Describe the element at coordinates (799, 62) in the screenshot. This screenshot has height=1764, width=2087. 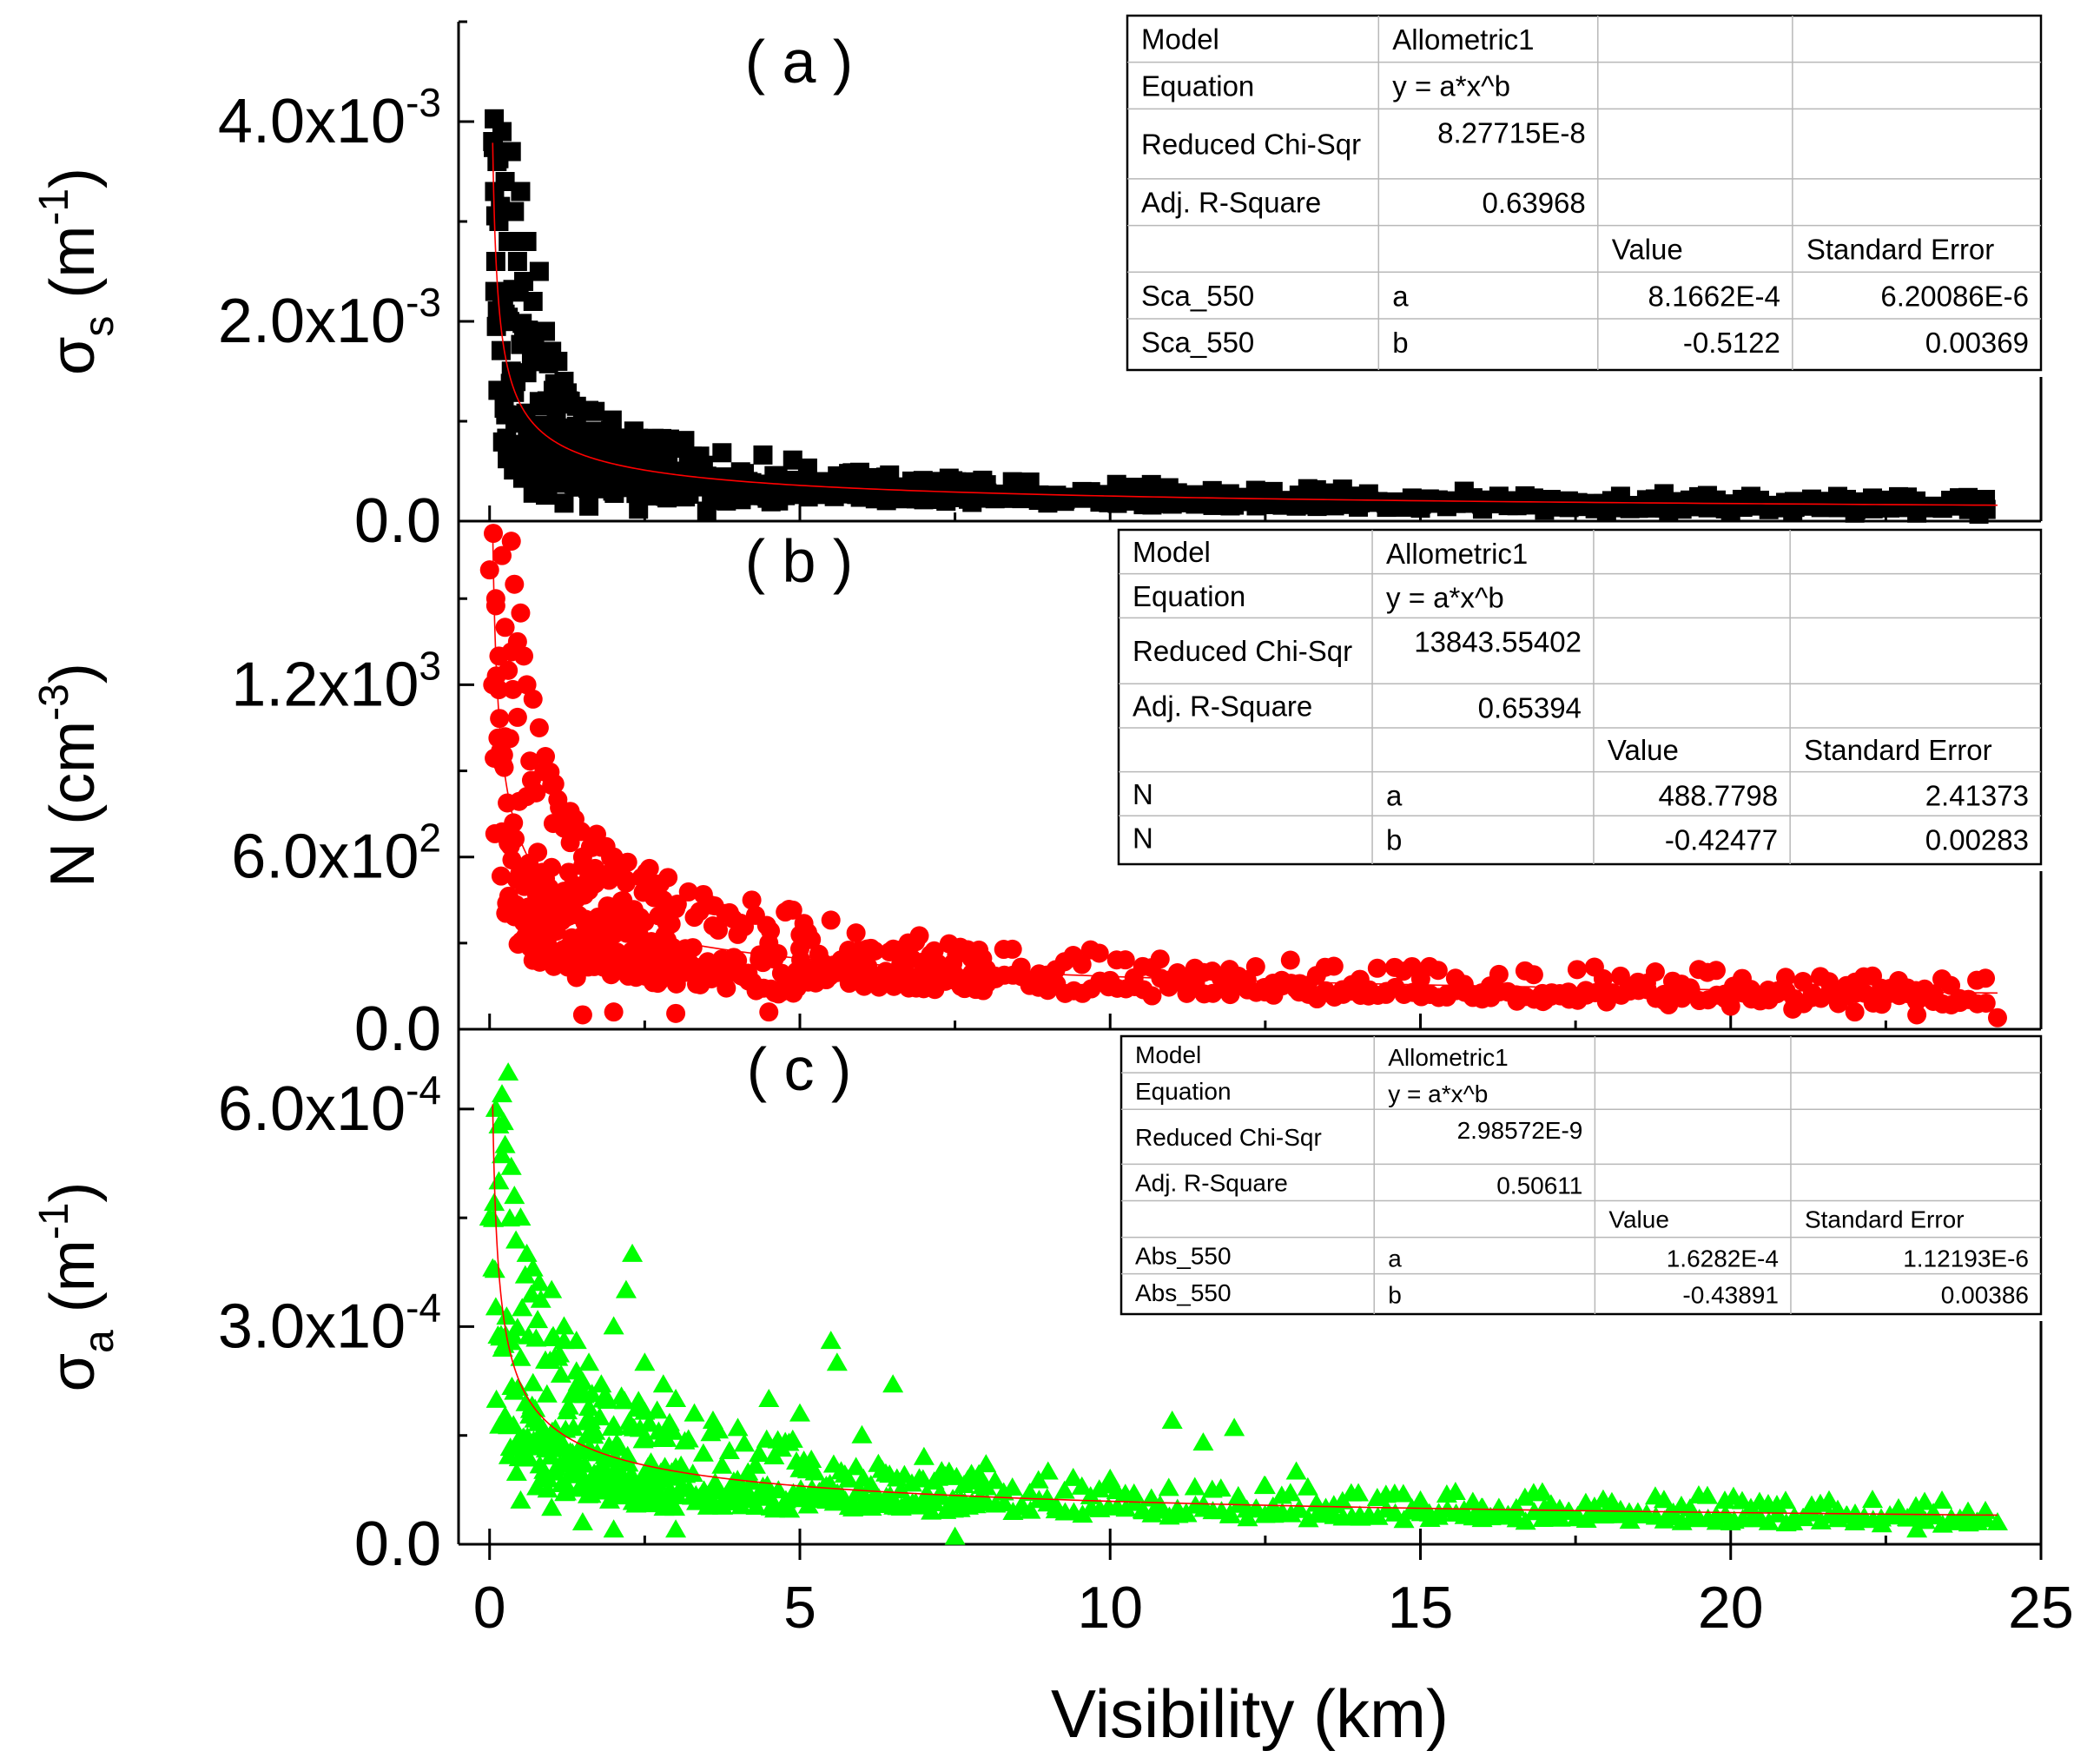
I see `panel-label: ( a )` at that location.